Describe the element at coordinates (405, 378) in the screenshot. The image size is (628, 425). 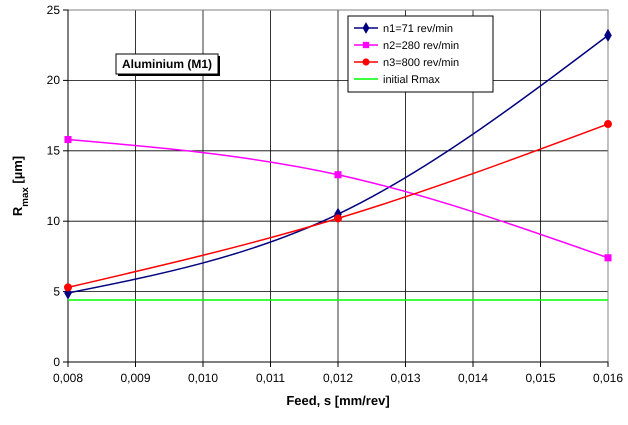
I see `x-tick-label: 0,013` at that location.